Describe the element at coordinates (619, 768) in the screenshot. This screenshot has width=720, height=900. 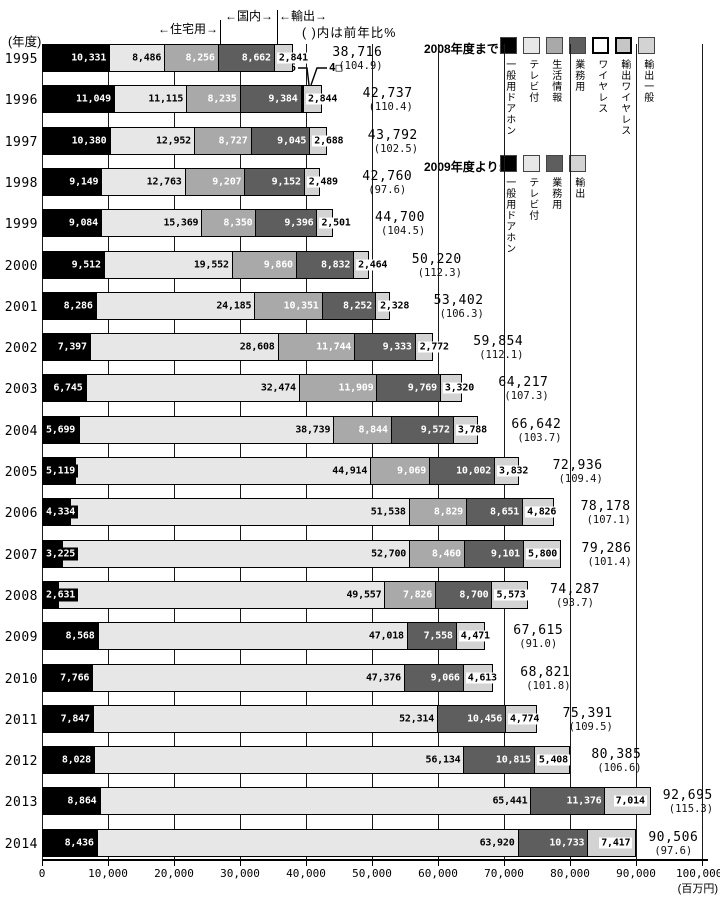
I see `yoy-label: (106.6)` at that location.